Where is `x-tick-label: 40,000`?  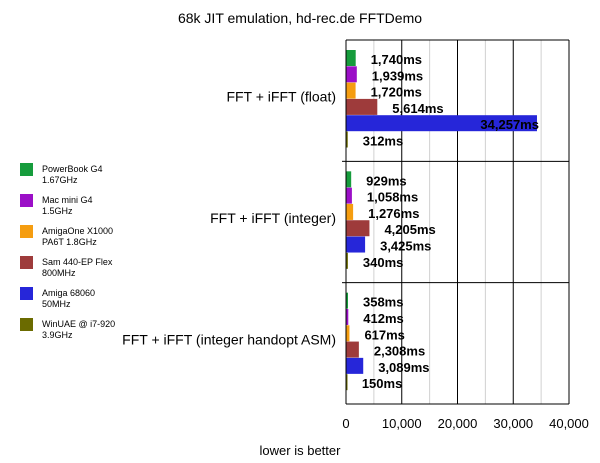 x-tick-label: 40,000 is located at coordinates (569, 423).